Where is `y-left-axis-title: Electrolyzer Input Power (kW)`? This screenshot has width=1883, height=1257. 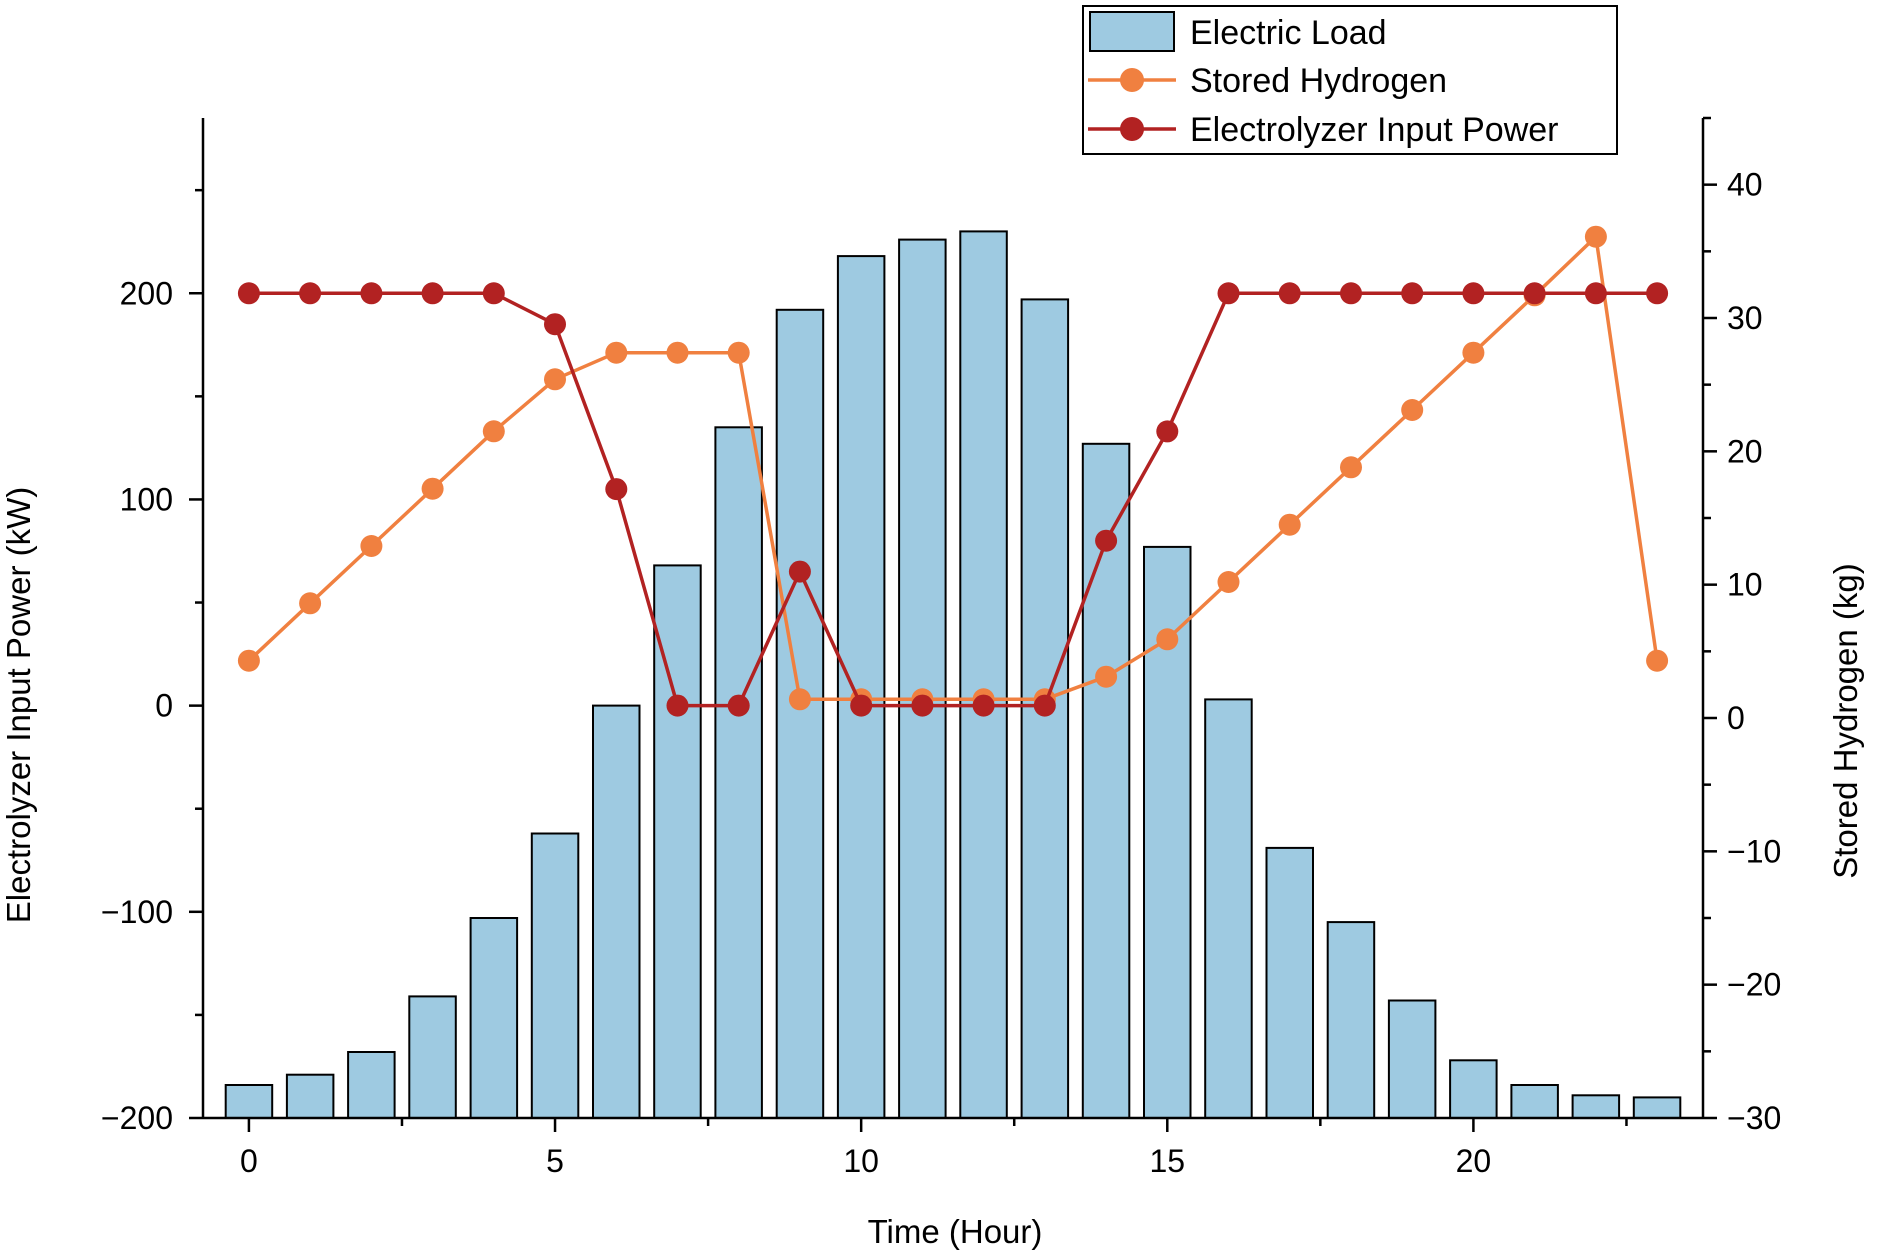 y-left-axis-title: Electrolyzer Input Power (kW) is located at coordinates (18, 705).